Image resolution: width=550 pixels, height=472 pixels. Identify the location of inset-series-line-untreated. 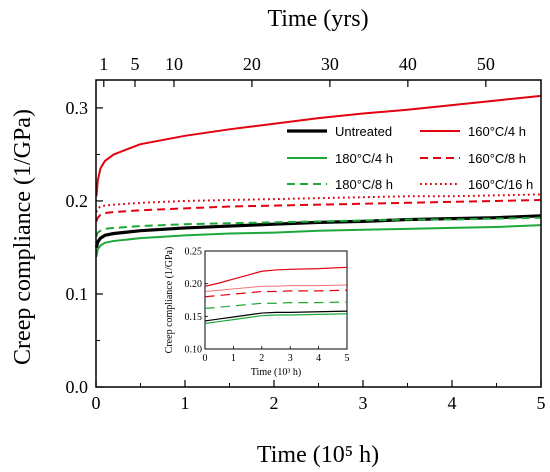
(276, 316).